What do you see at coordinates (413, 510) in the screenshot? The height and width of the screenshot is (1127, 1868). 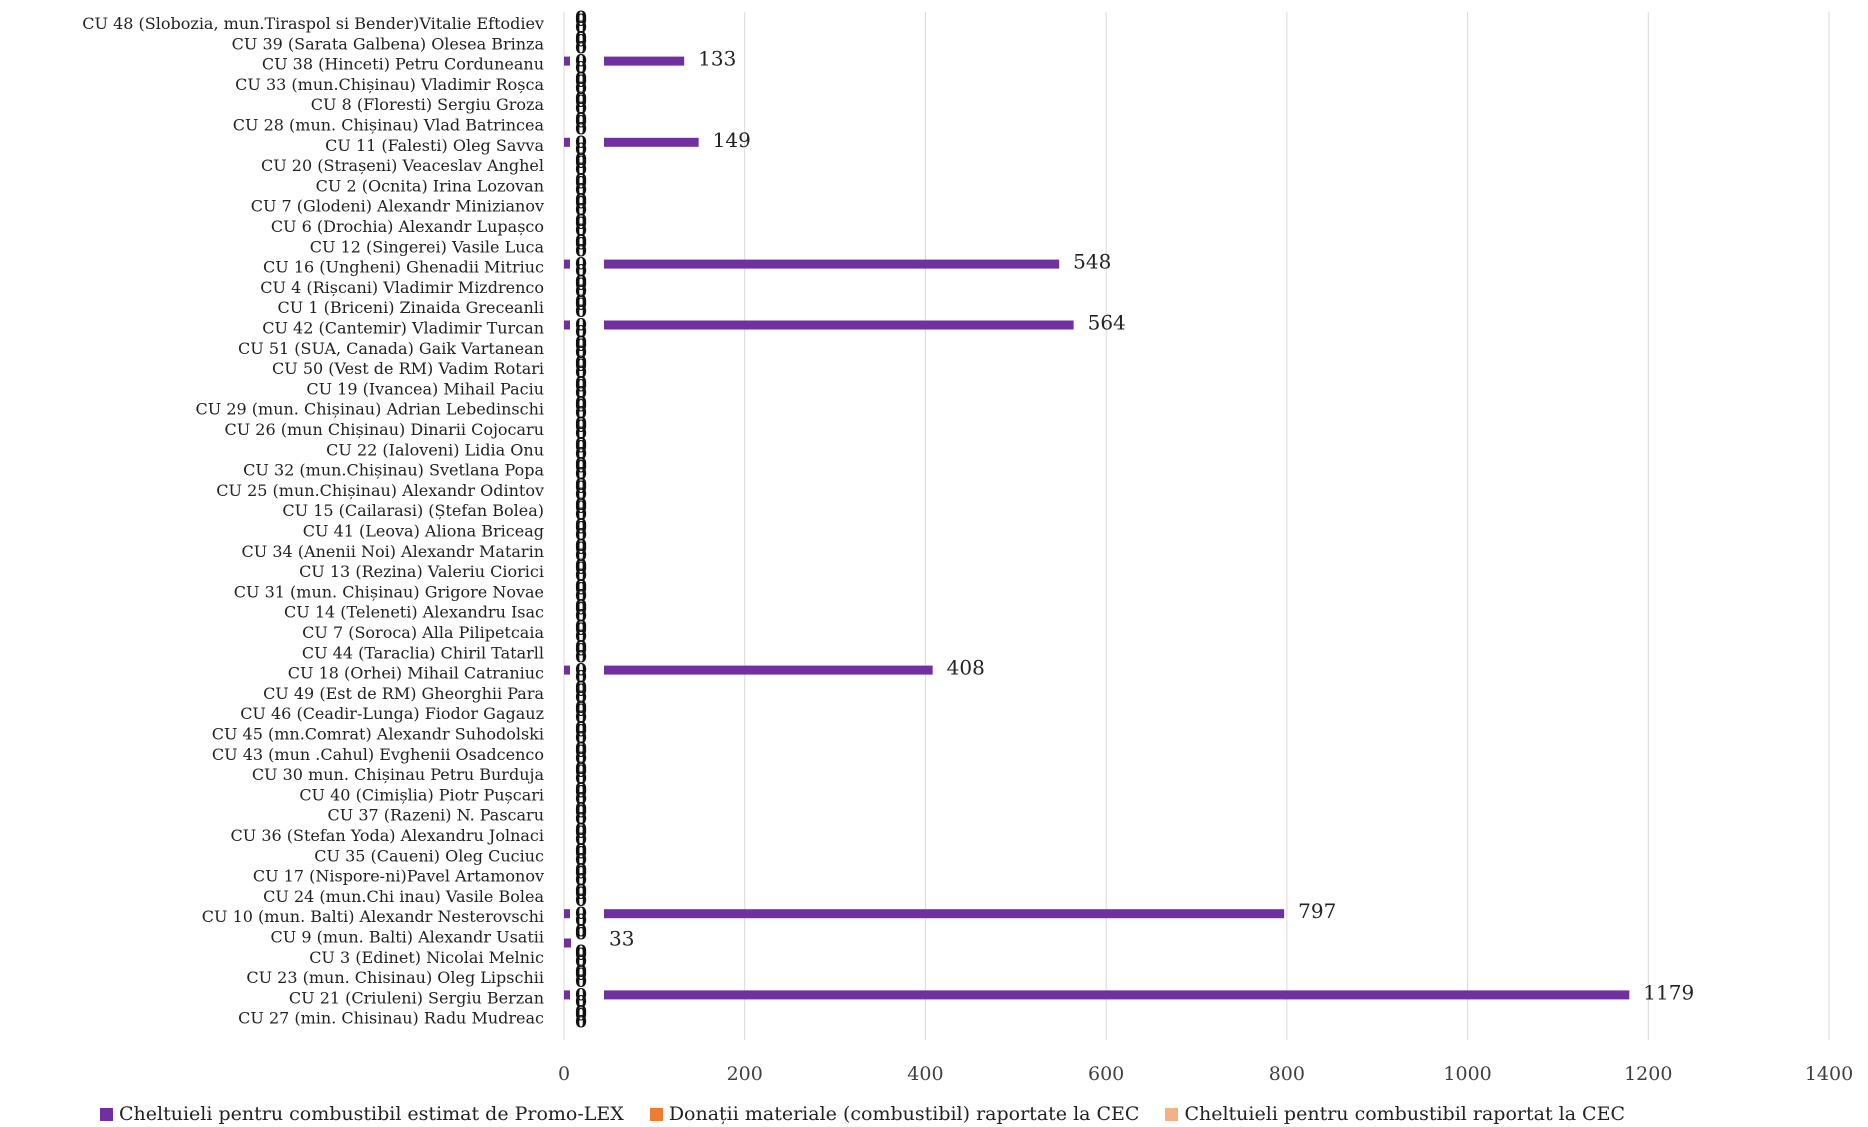 I see `category-label: CU 15 (Cailarasi) (Ștefan Bolea)` at bounding box center [413, 510].